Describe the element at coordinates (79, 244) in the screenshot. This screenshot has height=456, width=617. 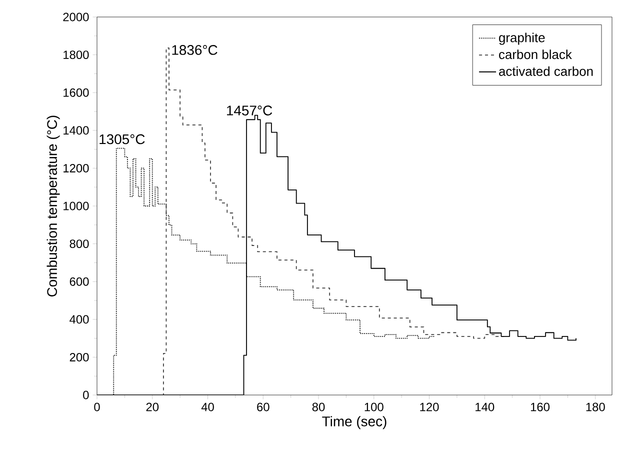
I see `y-tick-label: 800` at that location.